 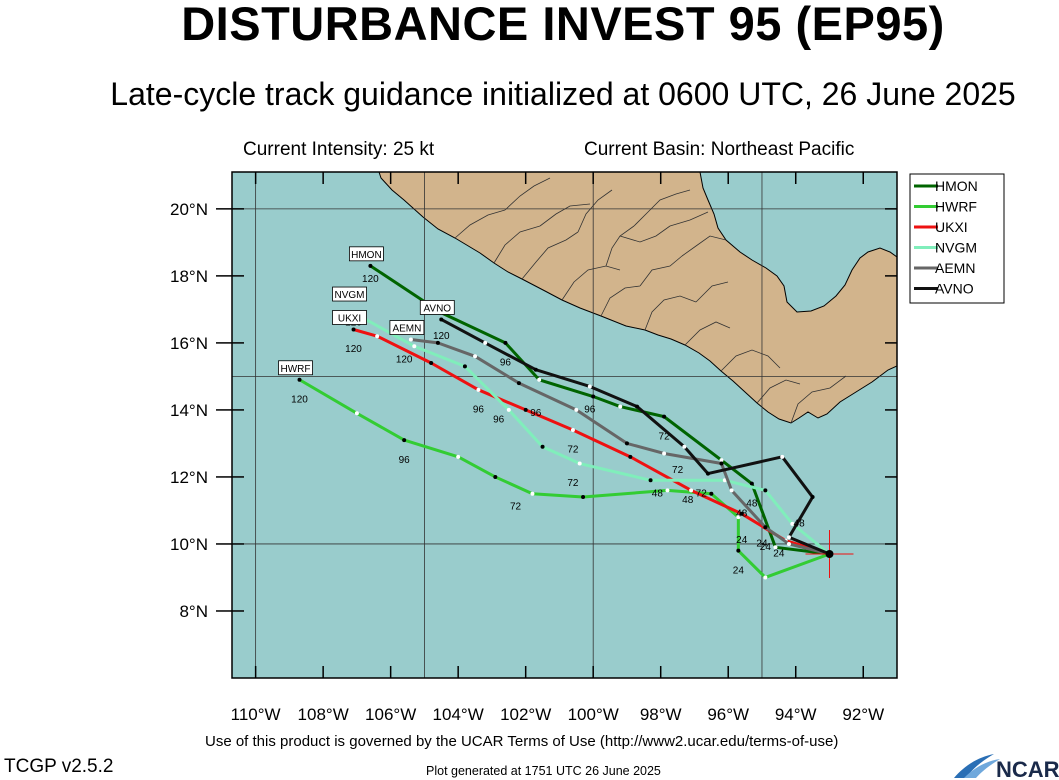 What do you see at coordinates (563, 25) in the screenshot?
I see `map-title: DISTURBANCE INVEST 95 (EP95)` at bounding box center [563, 25].